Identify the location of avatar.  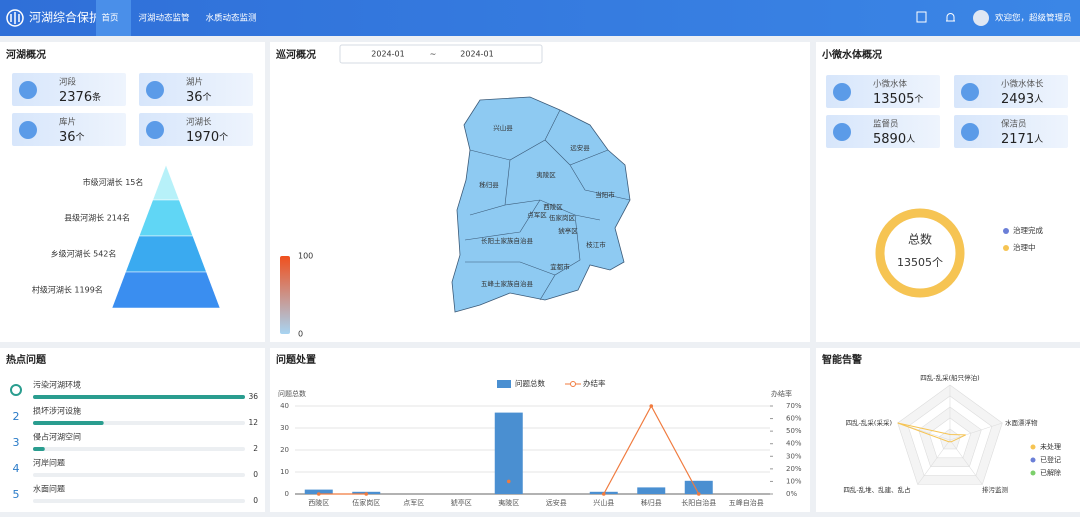
(981, 18).